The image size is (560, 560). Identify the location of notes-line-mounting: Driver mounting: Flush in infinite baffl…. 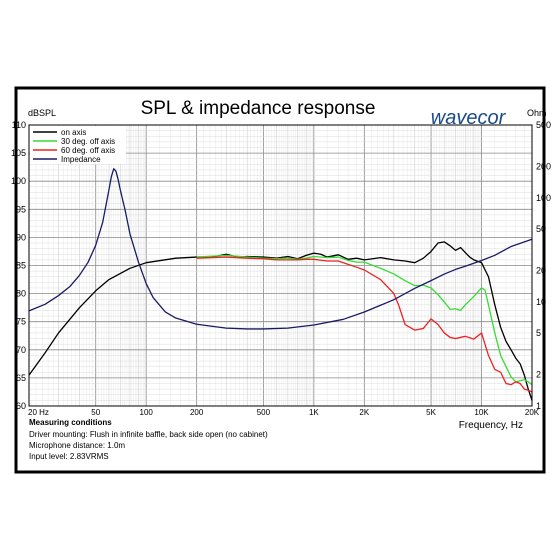
(148, 434).